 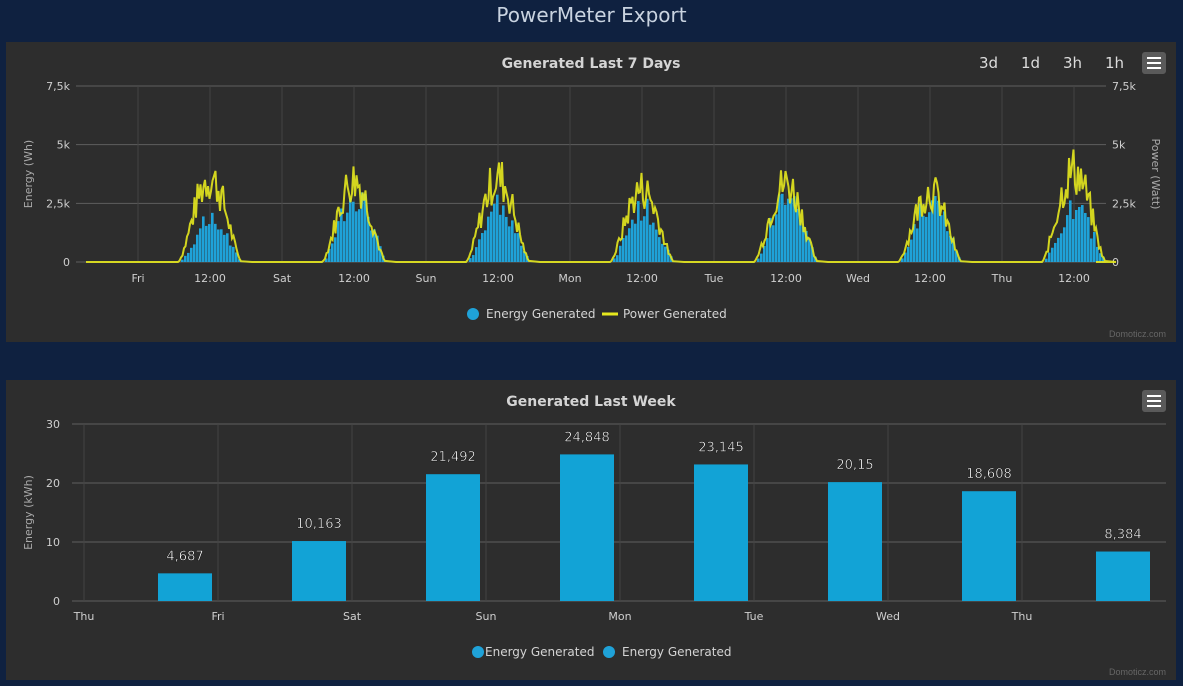 I want to click on y2-tick-label: 5k, so click(x=1119, y=145).